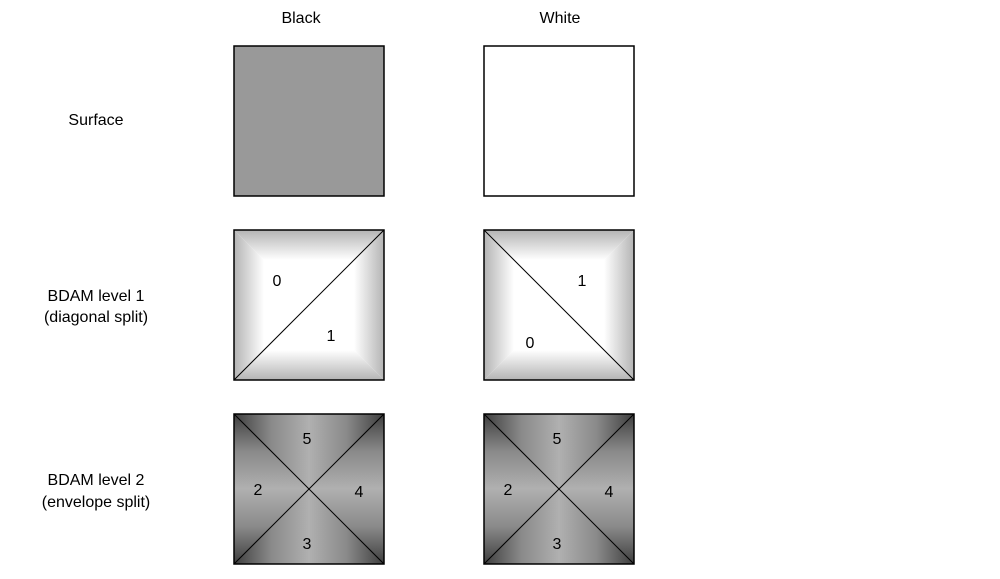 The height and width of the screenshot is (579, 1000). I want to click on level1-white-tile: 1 0, so click(559, 305).